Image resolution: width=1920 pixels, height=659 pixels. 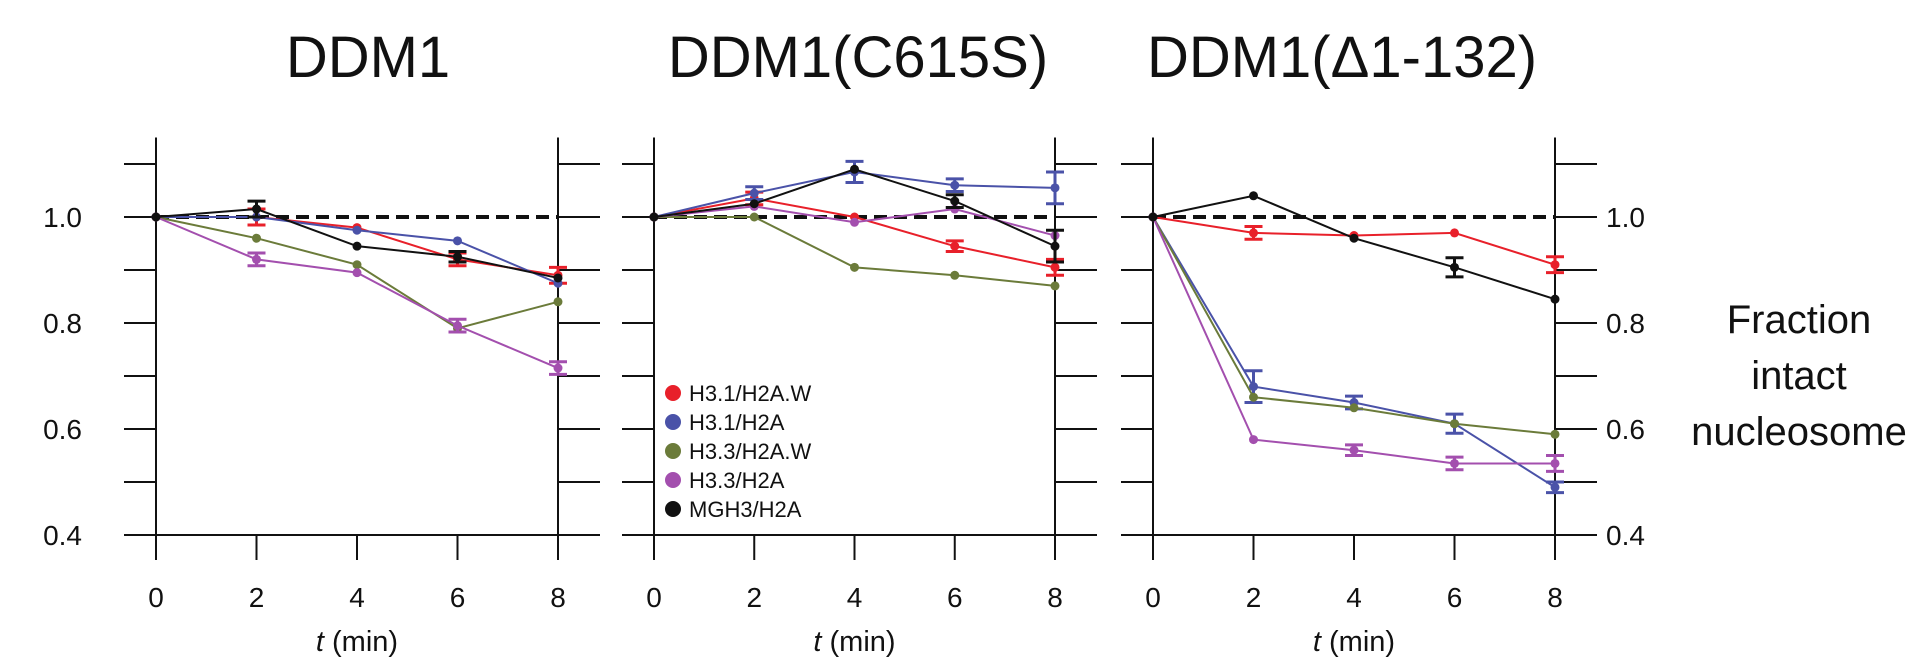 What do you see at coordinates (62, 217) in the screenshot?
I see `y-tick-label-left: 1.0` at bounding box center [62, 217].